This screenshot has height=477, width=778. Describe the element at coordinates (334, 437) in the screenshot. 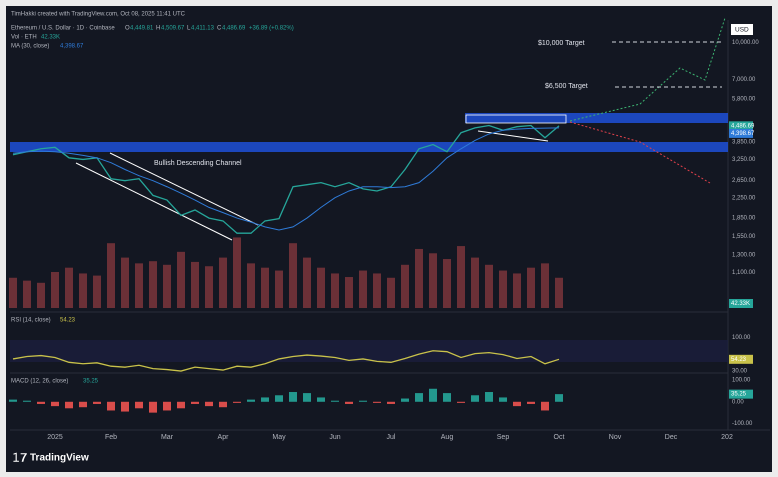

I see `x-tick-label: Jun` at that location.